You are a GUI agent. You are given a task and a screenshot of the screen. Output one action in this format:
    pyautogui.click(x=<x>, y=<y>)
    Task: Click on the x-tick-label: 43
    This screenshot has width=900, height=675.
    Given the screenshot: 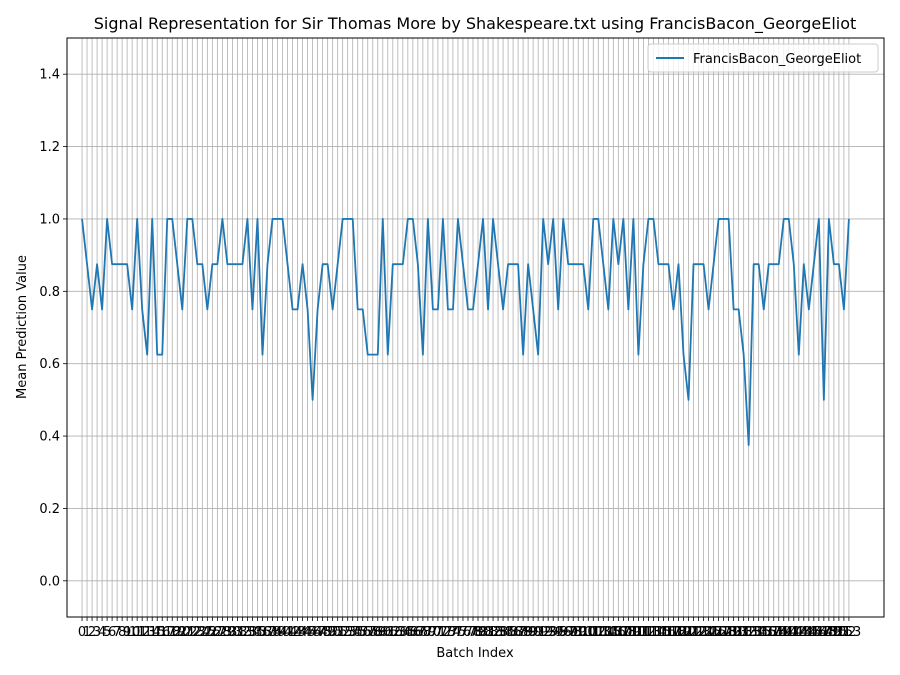 What is the action you would take?
    pyautogui.click(x=297, y=632)
    